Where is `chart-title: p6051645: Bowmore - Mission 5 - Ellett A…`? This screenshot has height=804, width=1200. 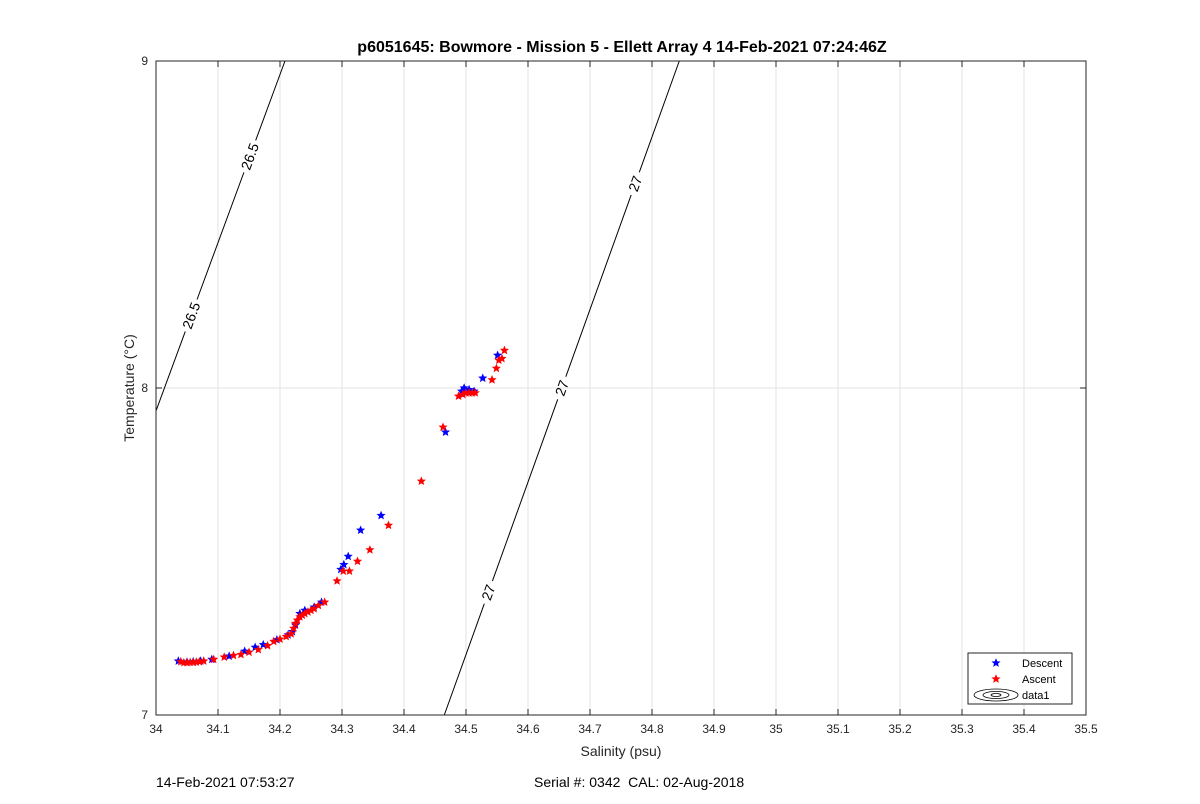 chart-title: p6051645: Bowmore - Mission 5 - Ellett A… is located at coordinates (622, 47).